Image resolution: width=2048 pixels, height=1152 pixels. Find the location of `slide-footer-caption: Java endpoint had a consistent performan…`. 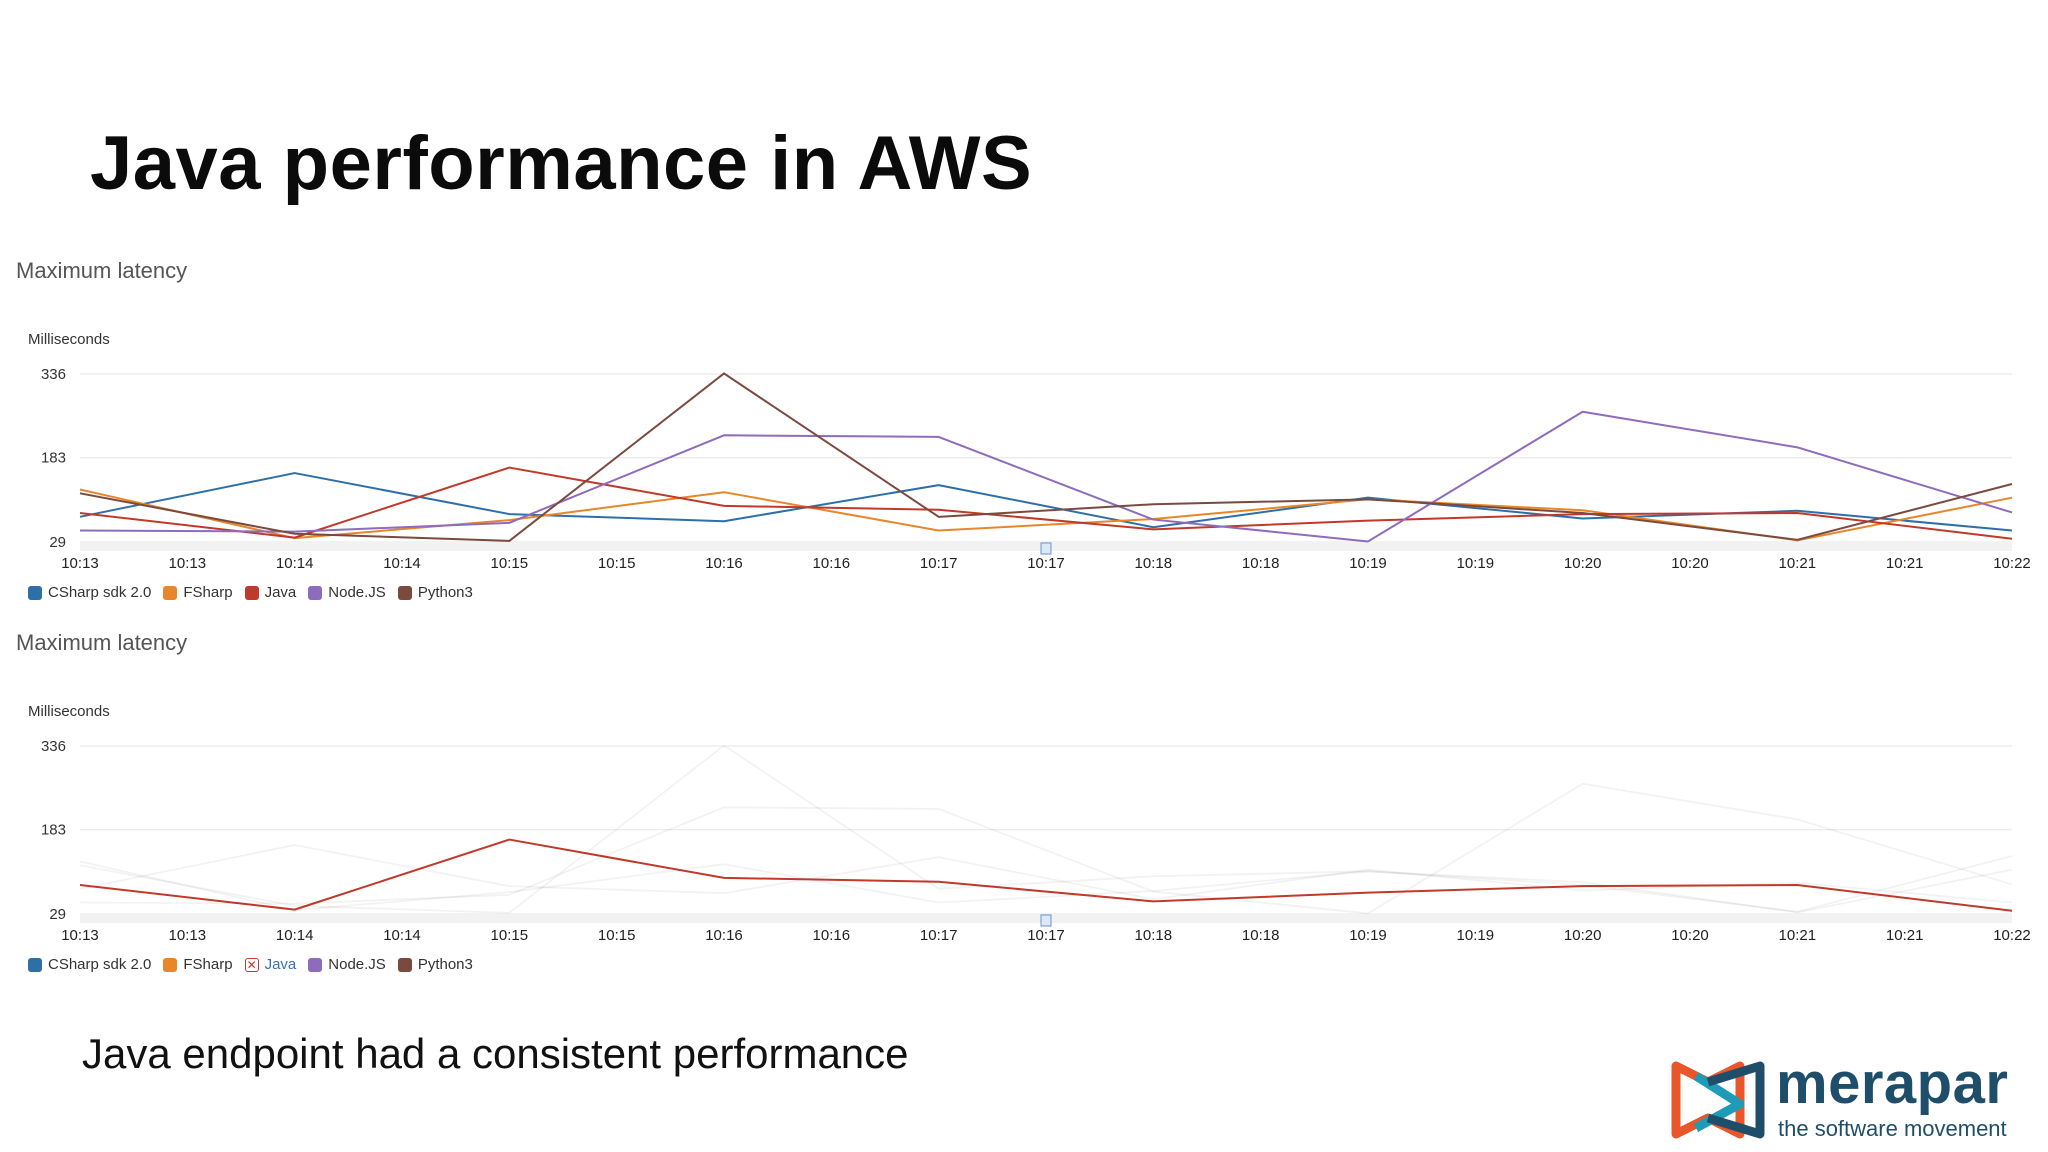

slide-footer-caption: Java endpoint had a consistent performan… is located at coordinates (495, 1053).